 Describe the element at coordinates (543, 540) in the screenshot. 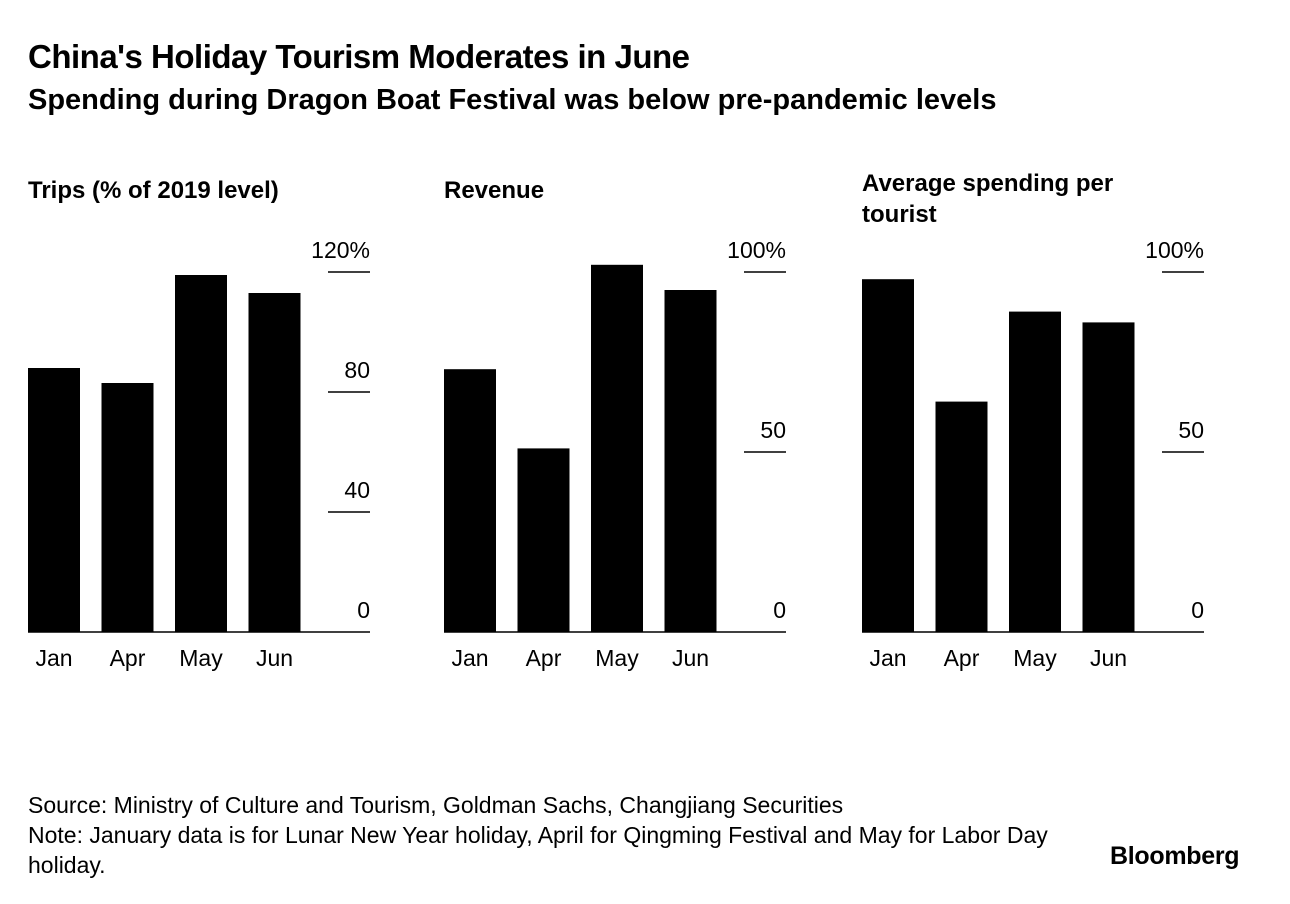

I see `bar-revenue-apr` at that location.